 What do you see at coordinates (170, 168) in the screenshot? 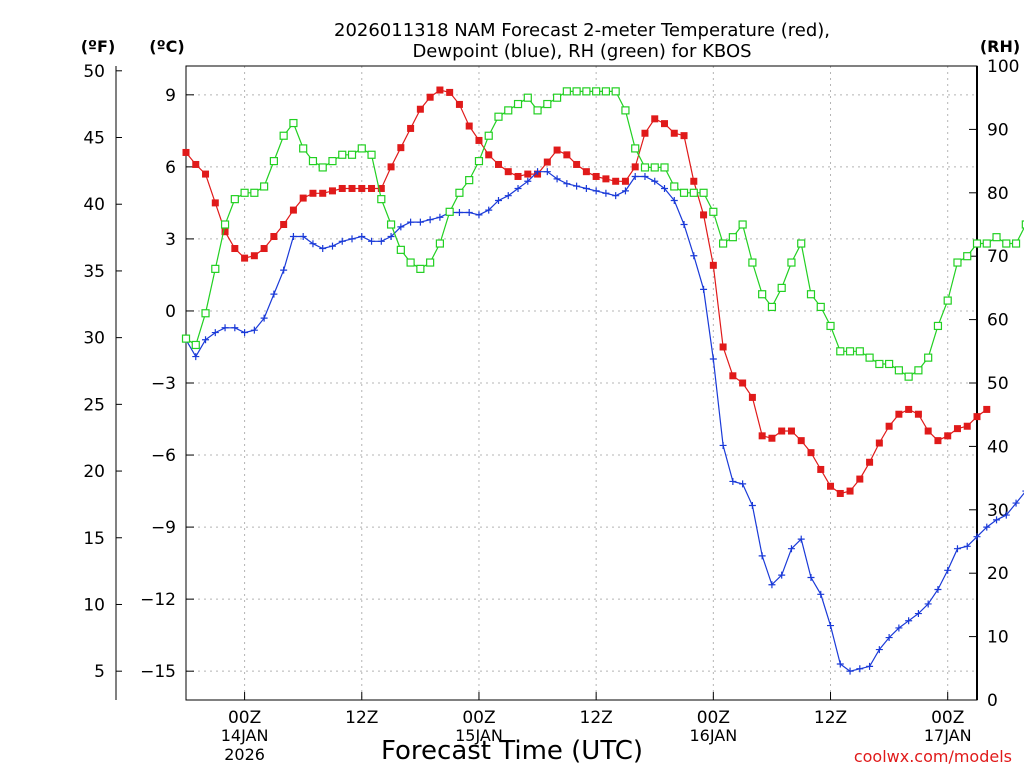
I see `celsius-tick-label: 6` at bounding box center [170, 168].